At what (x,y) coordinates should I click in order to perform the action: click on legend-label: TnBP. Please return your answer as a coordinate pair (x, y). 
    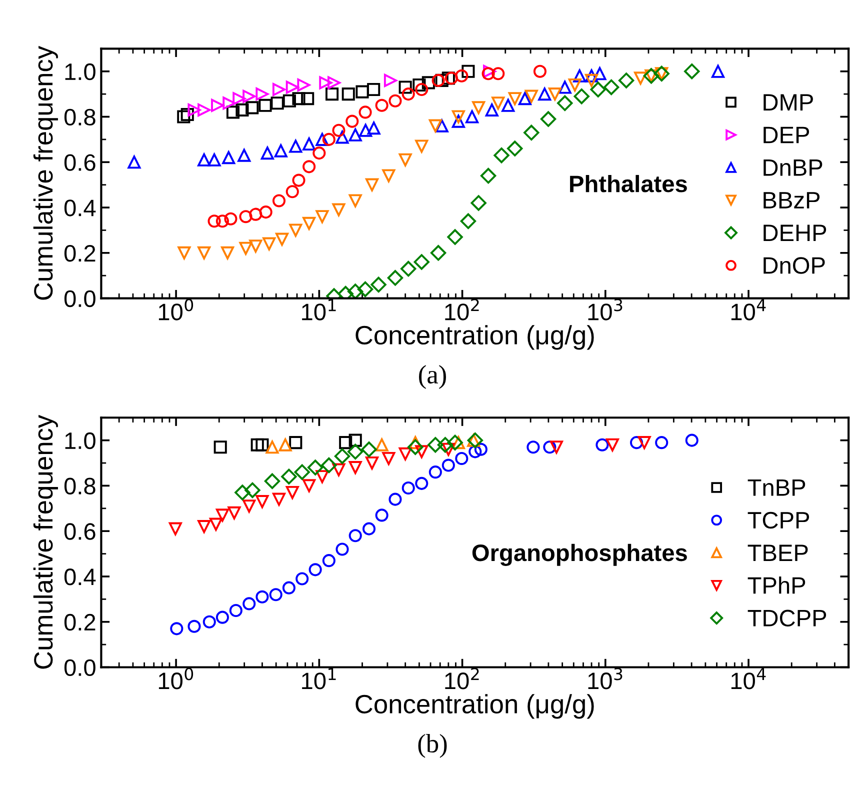
    Looking at the image, I should click on (777, 488).